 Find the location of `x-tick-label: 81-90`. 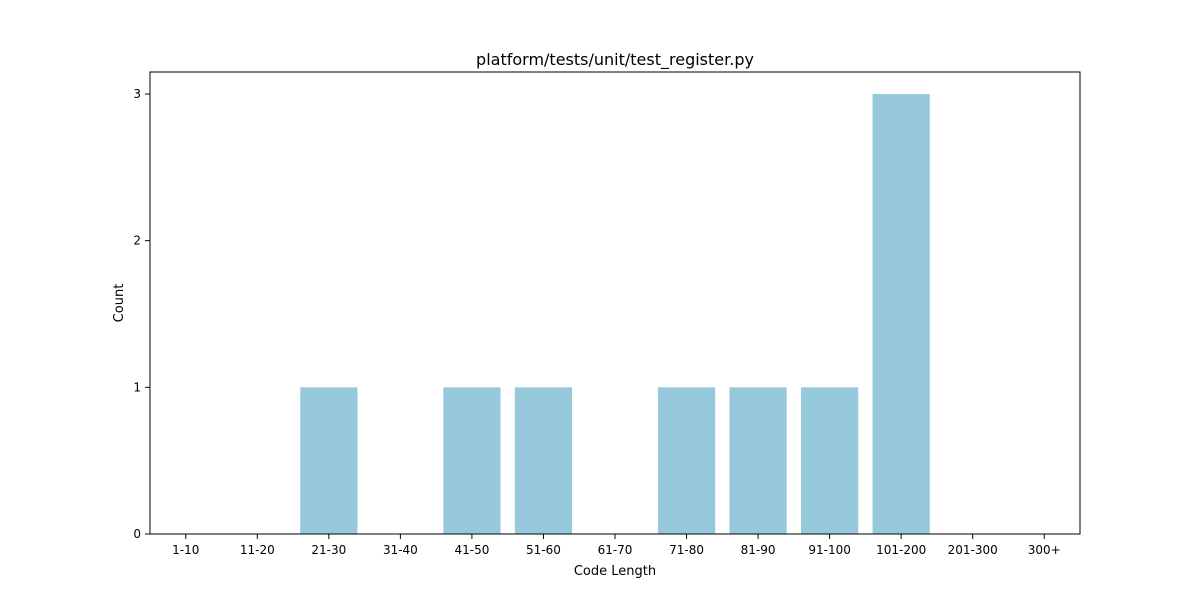

x-tick-label: 81-90 is located at coordinates (758, 550).